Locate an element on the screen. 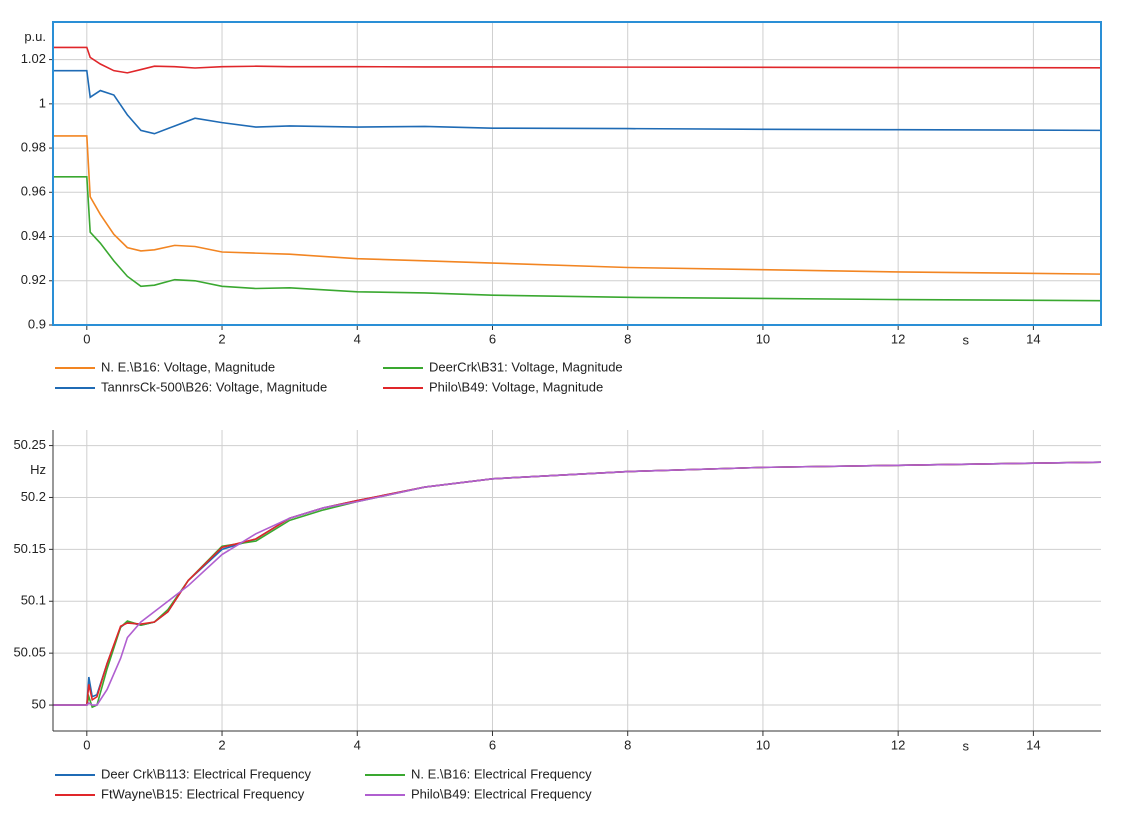  y-tick-label: 0.94 is located at coordinates (33, 235).